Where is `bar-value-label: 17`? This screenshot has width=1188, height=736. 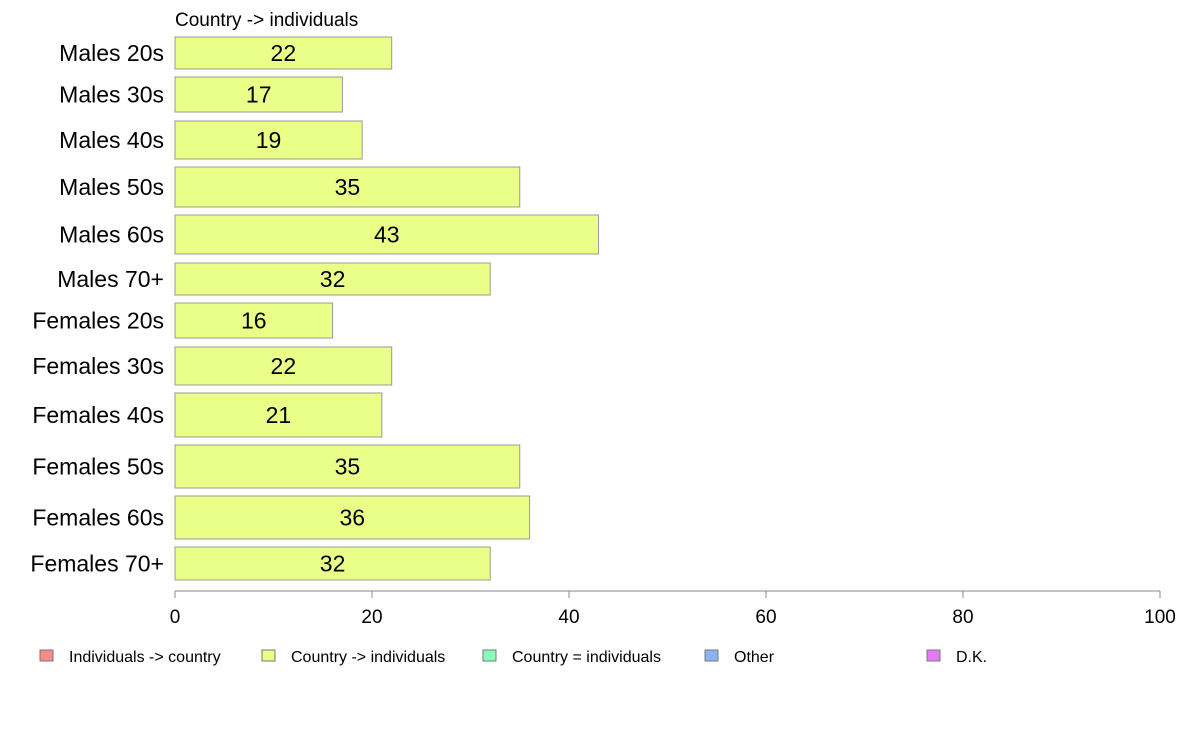 bar-value-label: 17 is located at coordinates (259, 95).